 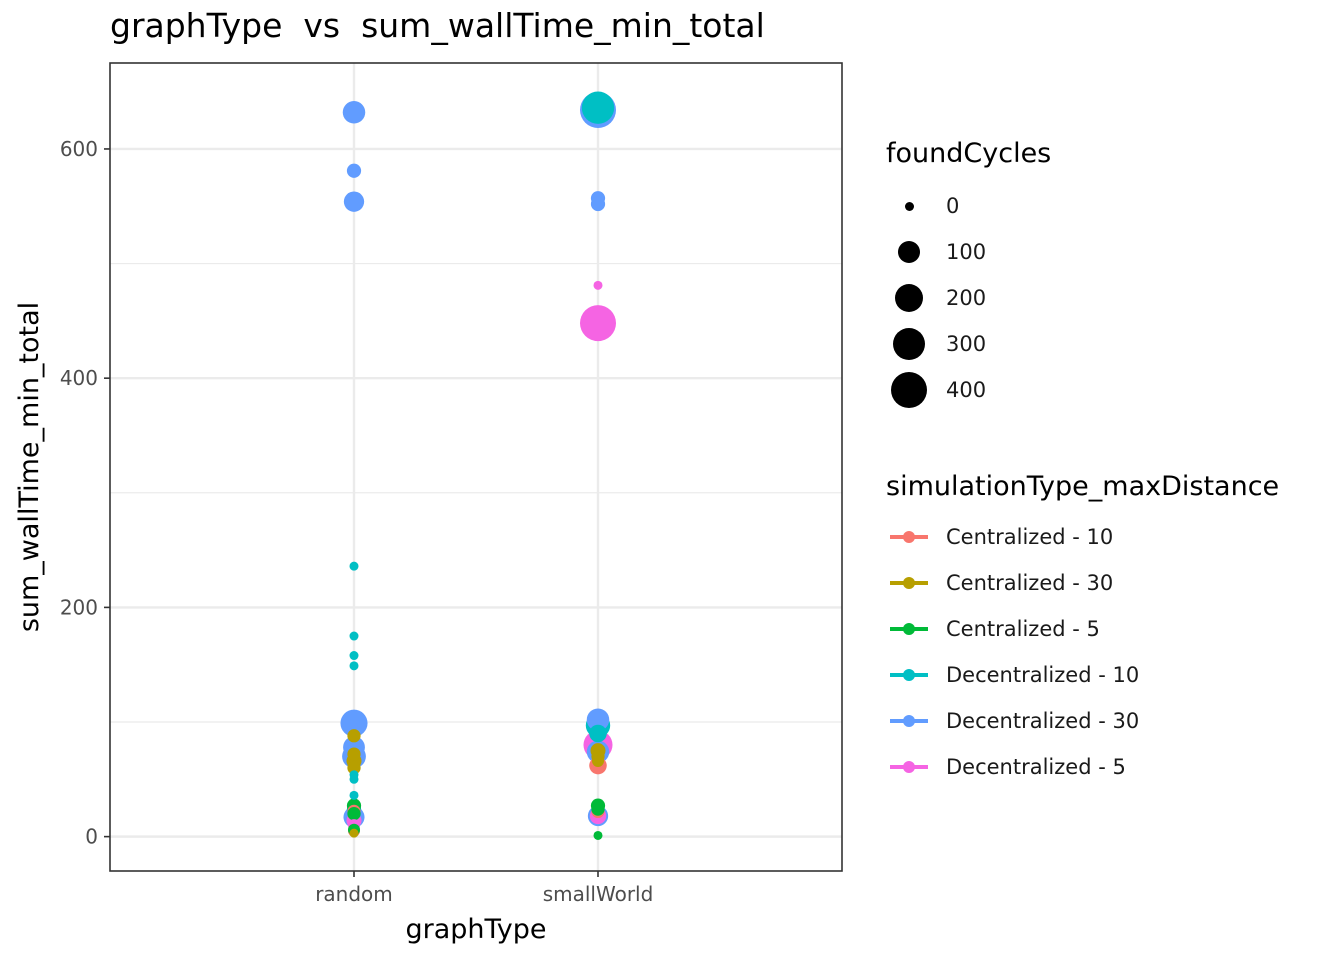 I want to click on size-legend-title: foundCycles, so click(x=969, y=153).